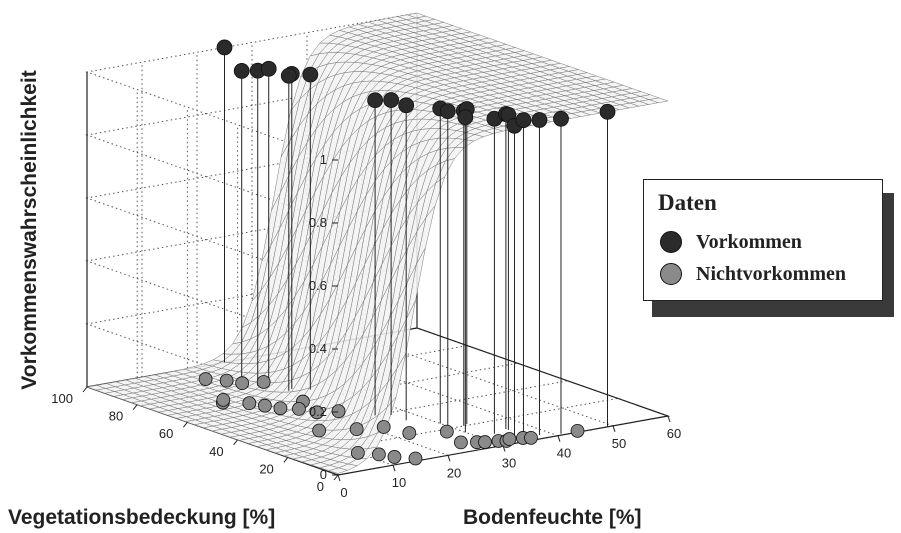 This screenshot has width=901, height=533. I want to click on x-tick-label: 80, so click(116, 416).